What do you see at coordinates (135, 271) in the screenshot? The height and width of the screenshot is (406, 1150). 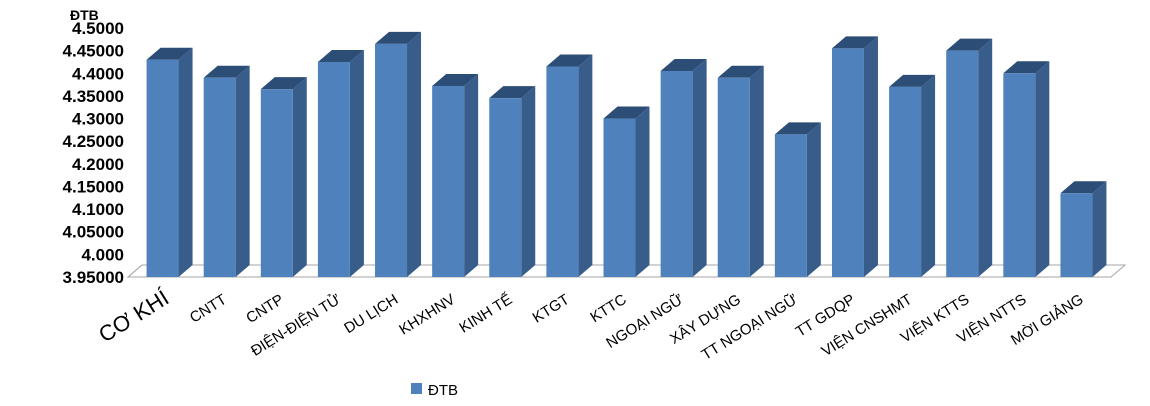 I see `floor-edge` at bounding box center [135, 271].